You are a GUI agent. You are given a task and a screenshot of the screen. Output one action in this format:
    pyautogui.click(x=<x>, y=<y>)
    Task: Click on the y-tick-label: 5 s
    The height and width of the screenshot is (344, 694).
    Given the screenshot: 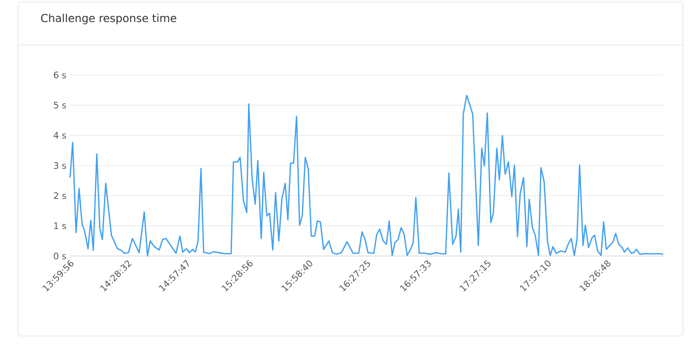 What is the action you would take?
    pyautogui.click(x=60, y=105)
    